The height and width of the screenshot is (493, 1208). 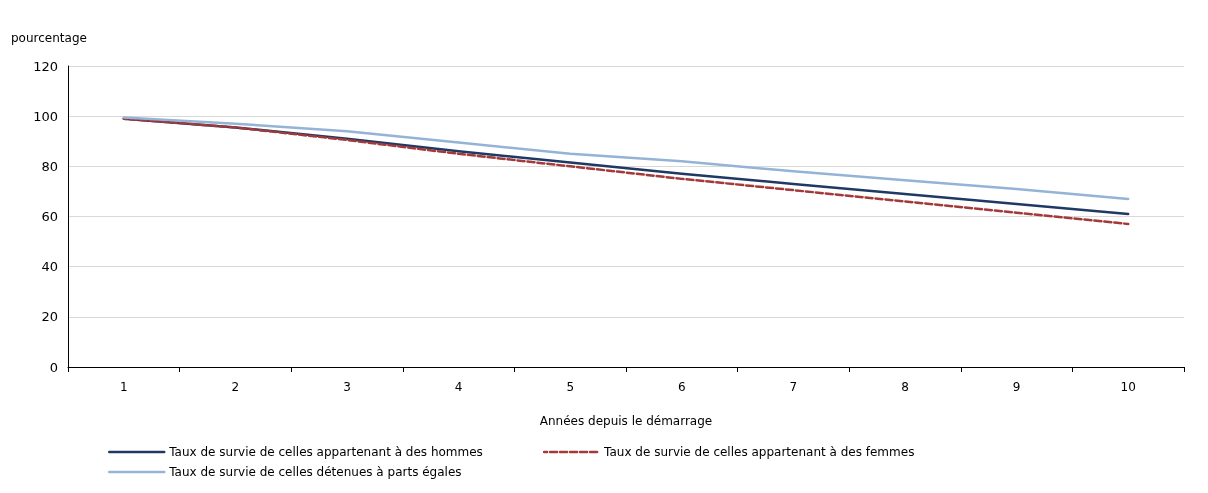 What do you see at coordinates (53, 367) in the screenshot?
I see `y-tick-label: 0` at bounding box center [53, 367].